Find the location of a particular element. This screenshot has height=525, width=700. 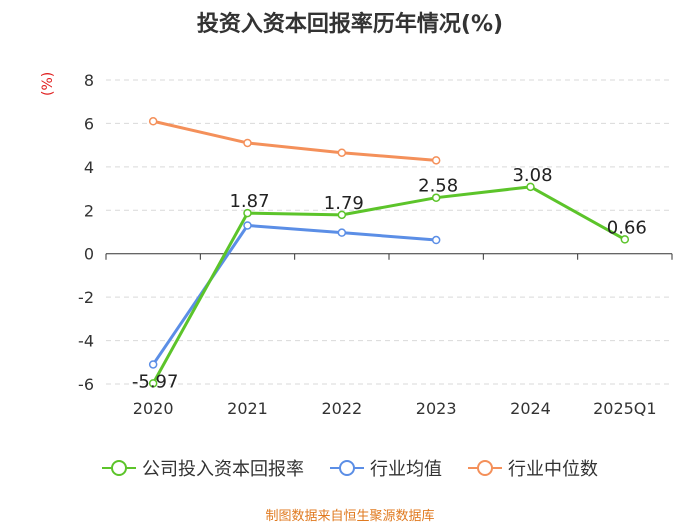

y-tick-label: 8 is located at coordinates (89, 80).